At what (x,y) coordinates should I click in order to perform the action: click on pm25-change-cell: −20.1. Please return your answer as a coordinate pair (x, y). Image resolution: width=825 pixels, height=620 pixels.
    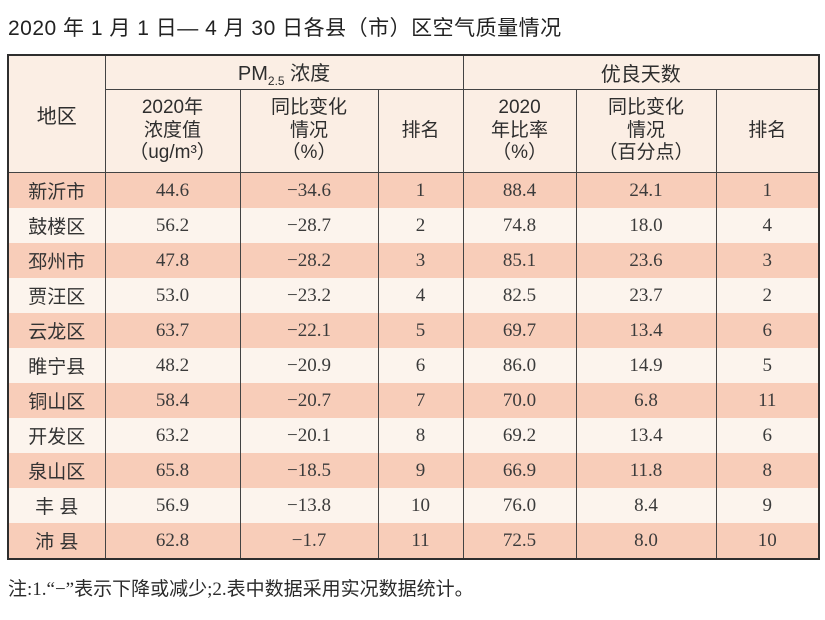
    Looking at the image, I should click on (309, 435).